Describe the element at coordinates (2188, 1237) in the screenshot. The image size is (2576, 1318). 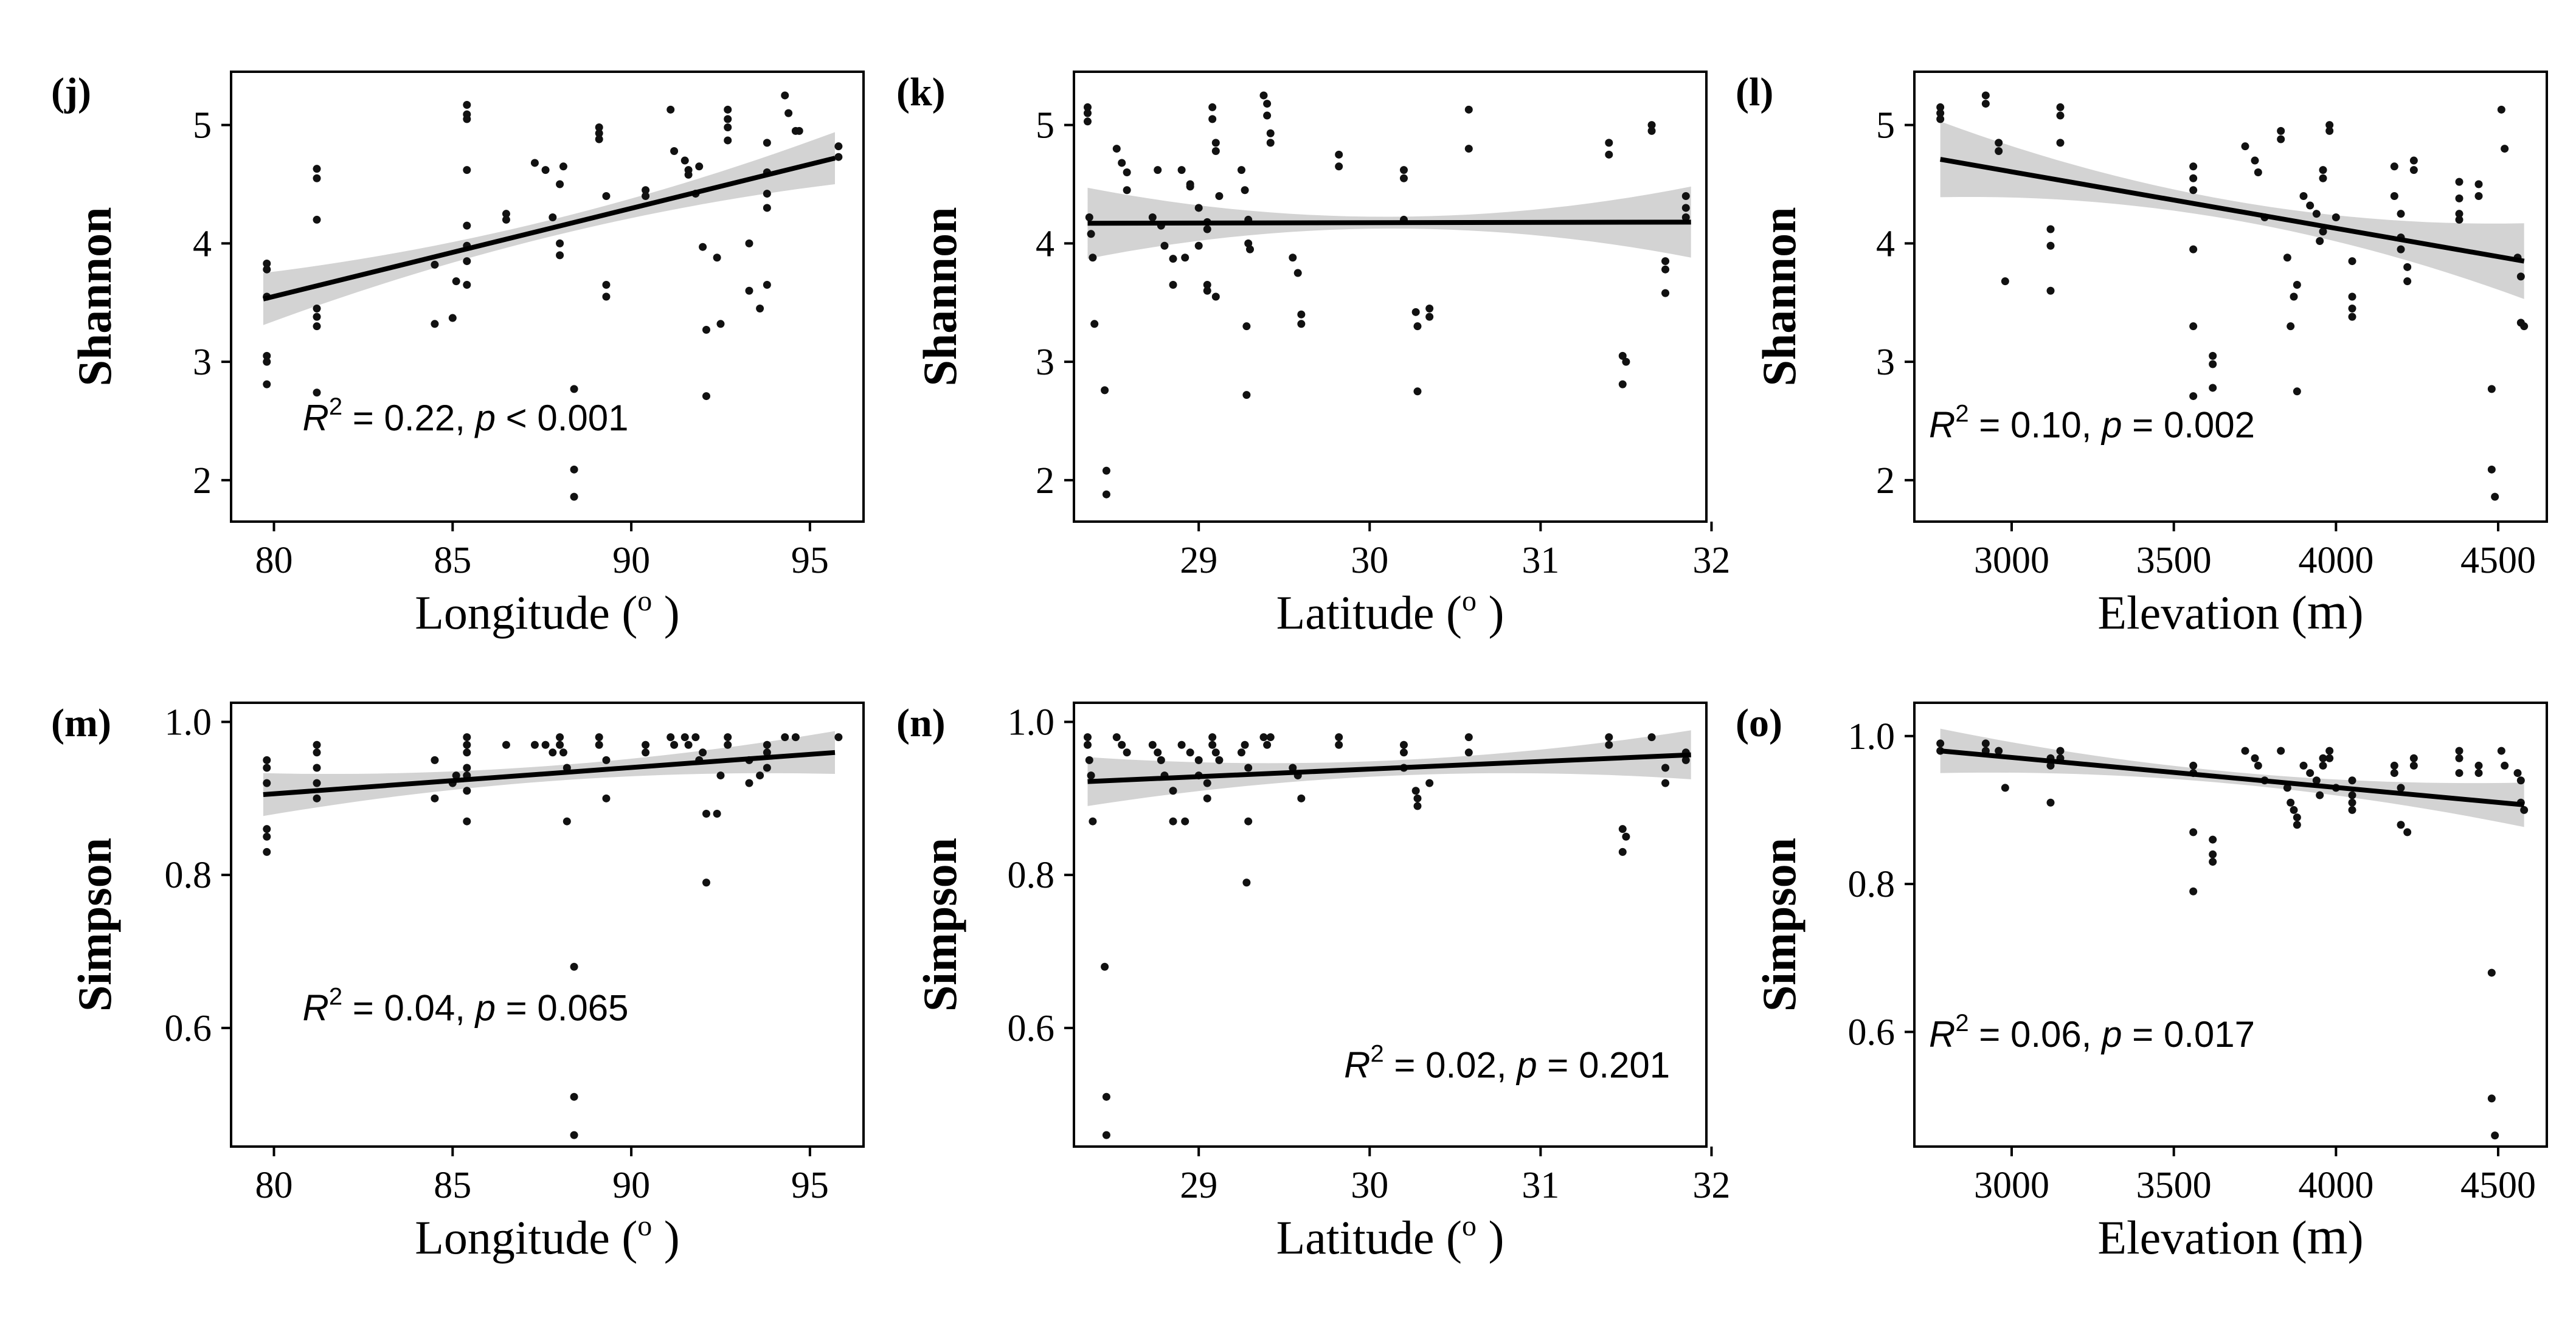
I see `x-axis-name: Elevation` at that location.